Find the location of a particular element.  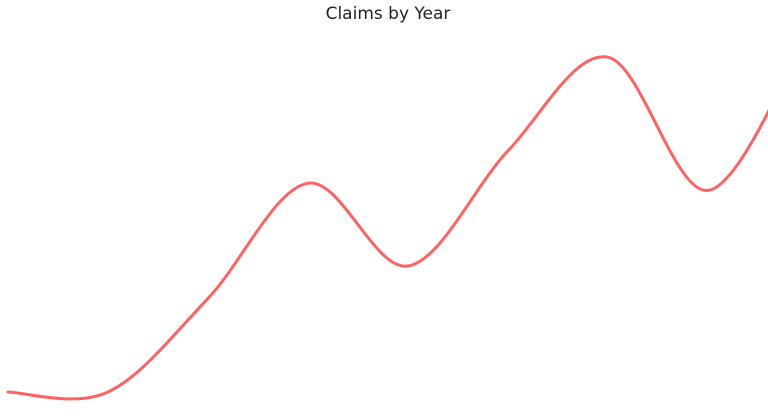

chart-title: Claims by Year is located at coordinates (388, 14).